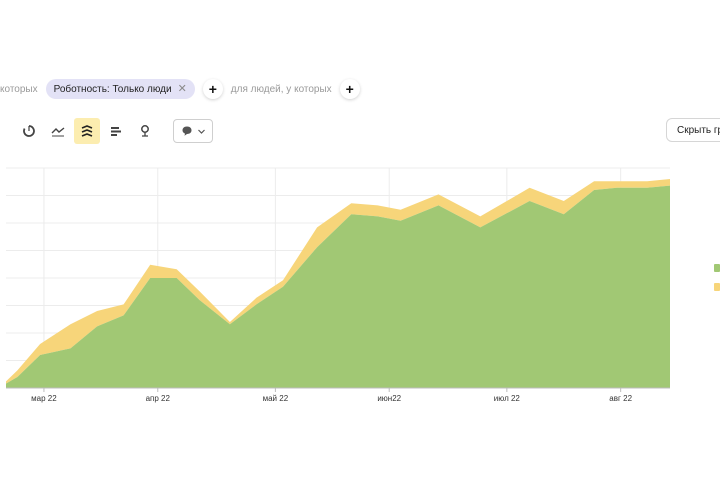 The image size is (720, 480). I want to click on x-tick-label: май 22, so click(276, 398).